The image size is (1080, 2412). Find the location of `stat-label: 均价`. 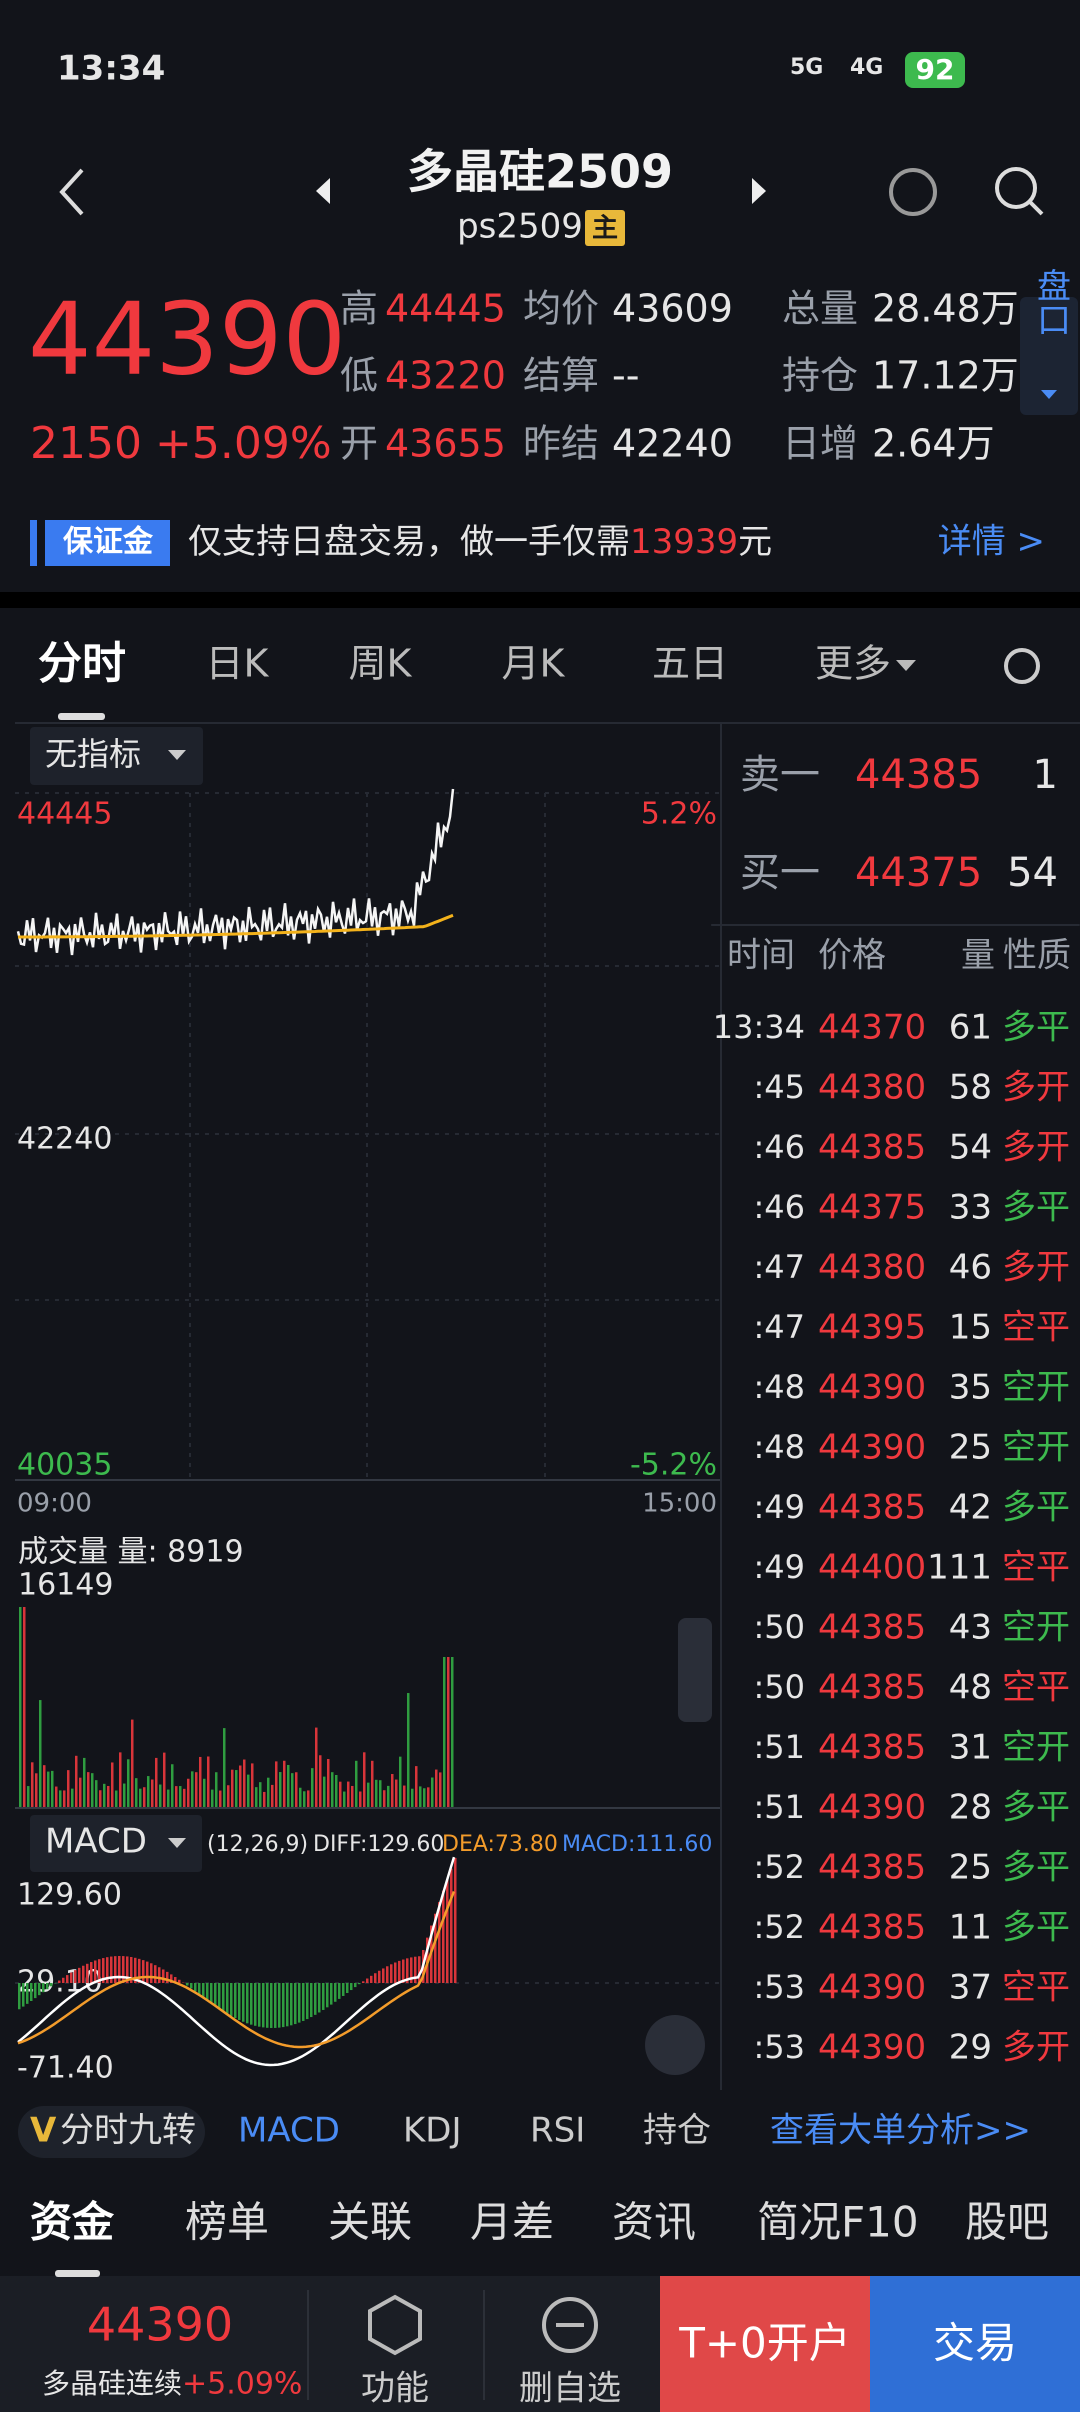

stat-label: 均价 is located at coordinates (561, 309).